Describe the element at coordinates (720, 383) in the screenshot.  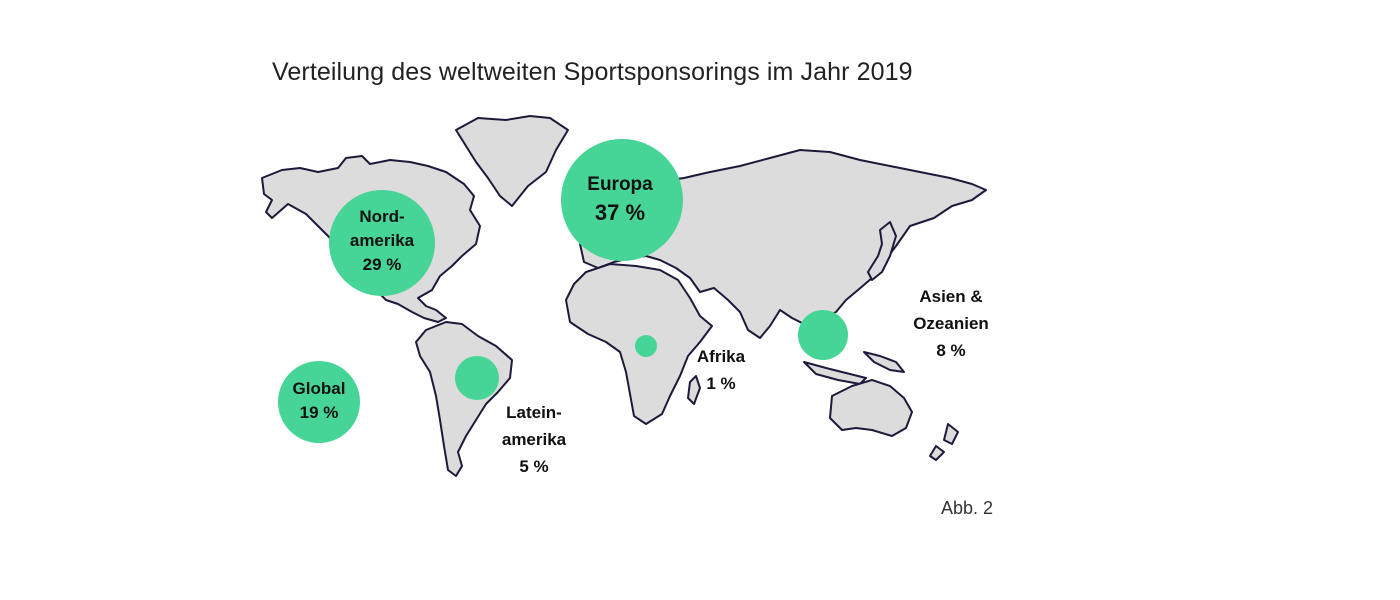
I see `label-afrika-line: 1 %` at that location.